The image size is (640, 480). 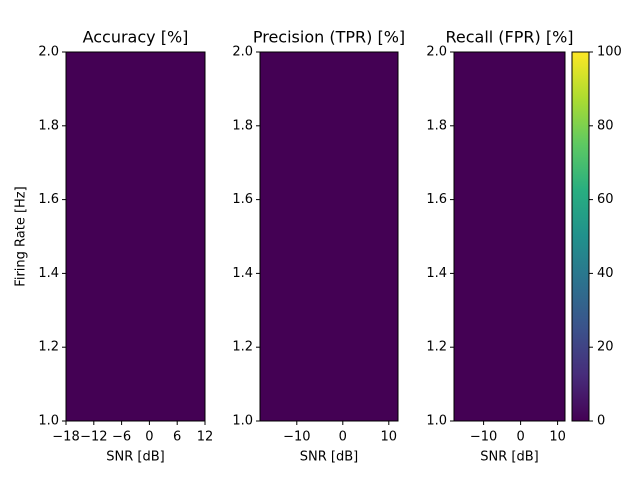 What do you see at coordinates (580, 236) in the screenshot?
I see `colorbar` at bounding box center [580, 236].